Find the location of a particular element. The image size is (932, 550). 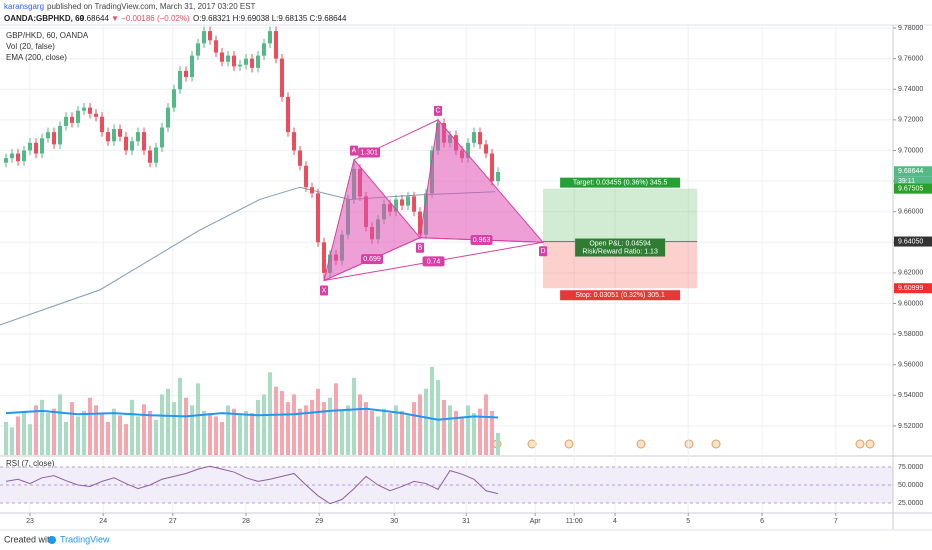

target-zone is located at coordinates (620, 215).